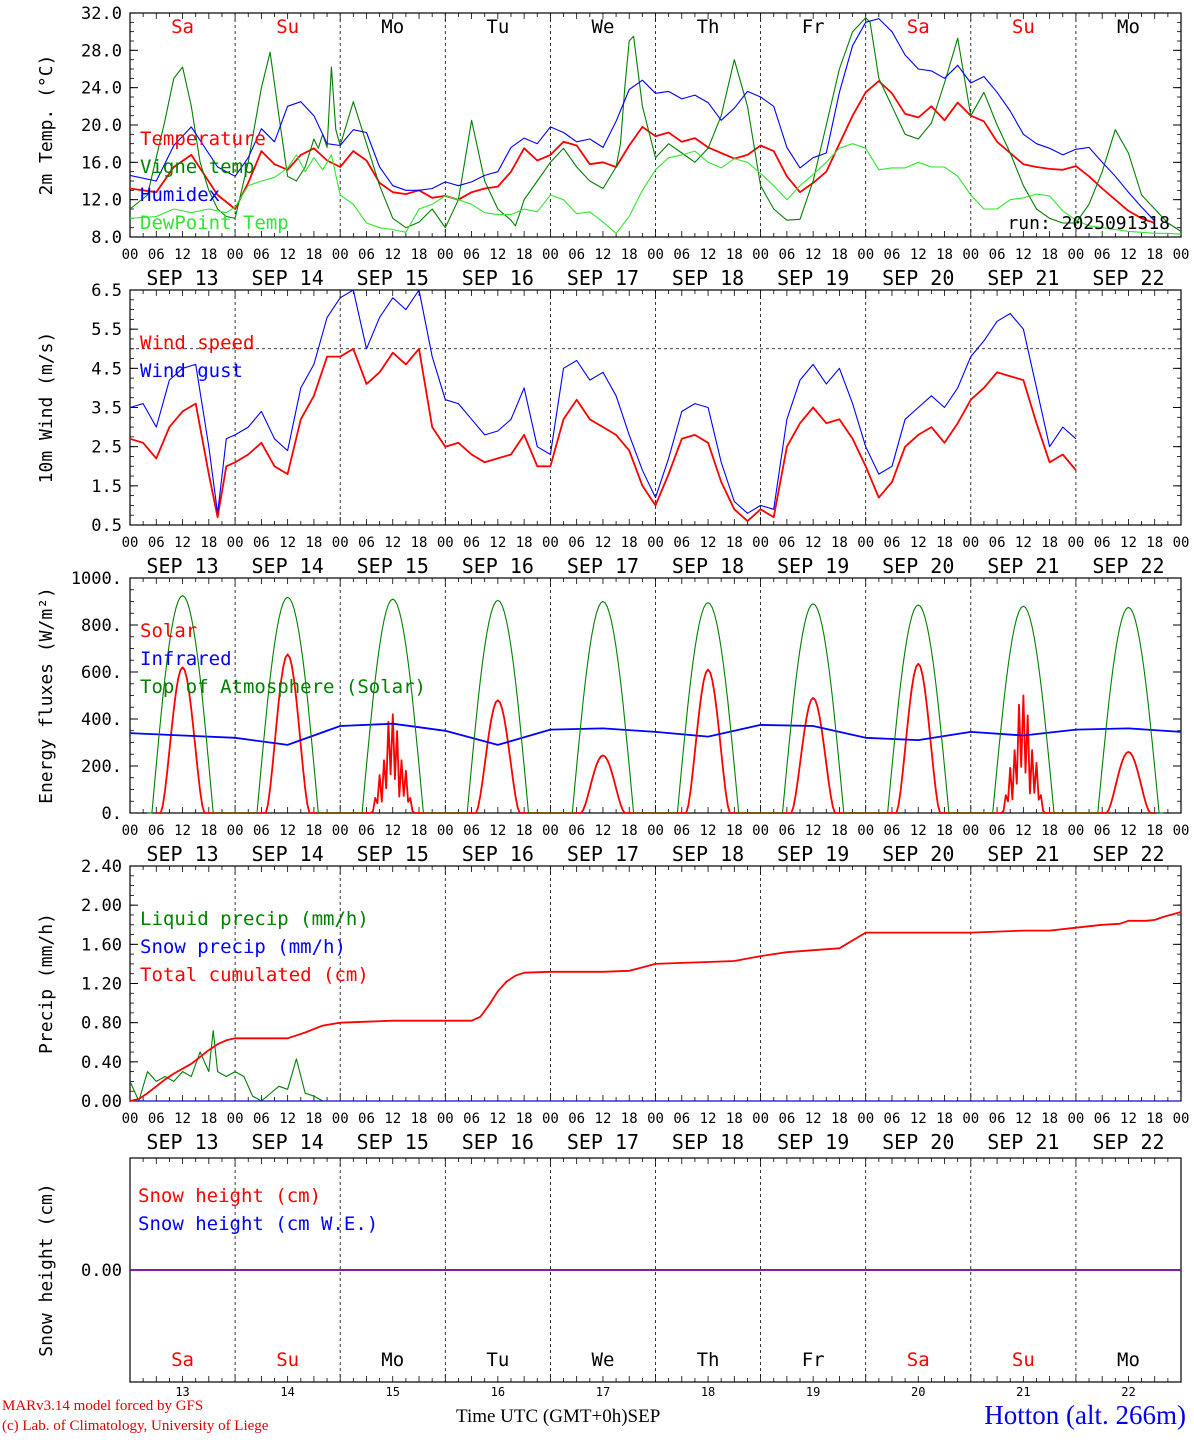 This screenshot has width=1194, height=1440. Describe the element at coordinates (106, 409) in the screenshot. I see `y-tick-label: 3.5` at that location.